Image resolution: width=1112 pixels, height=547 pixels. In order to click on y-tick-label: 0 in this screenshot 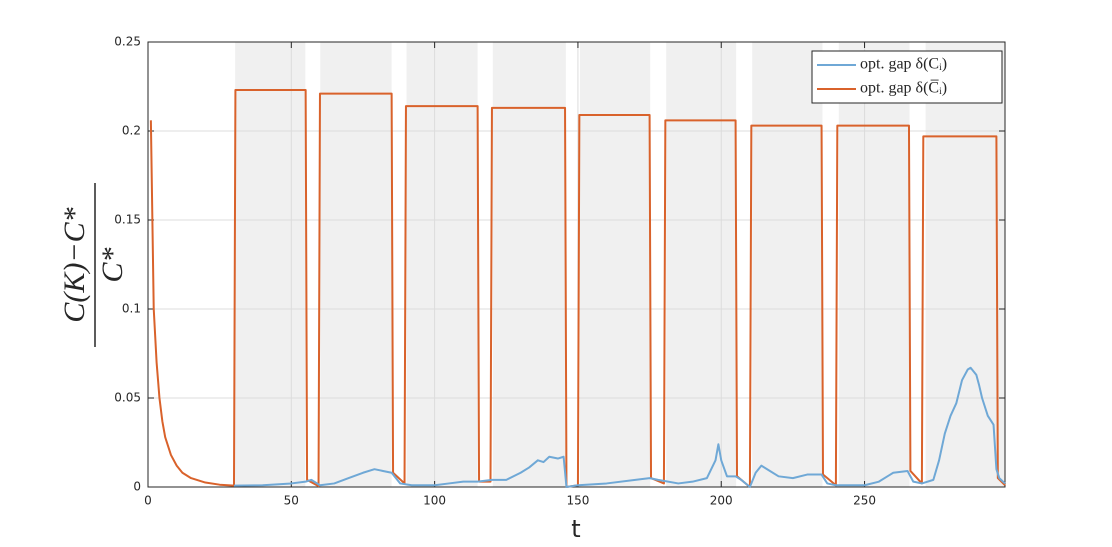, I will do `click(137, 487)`.